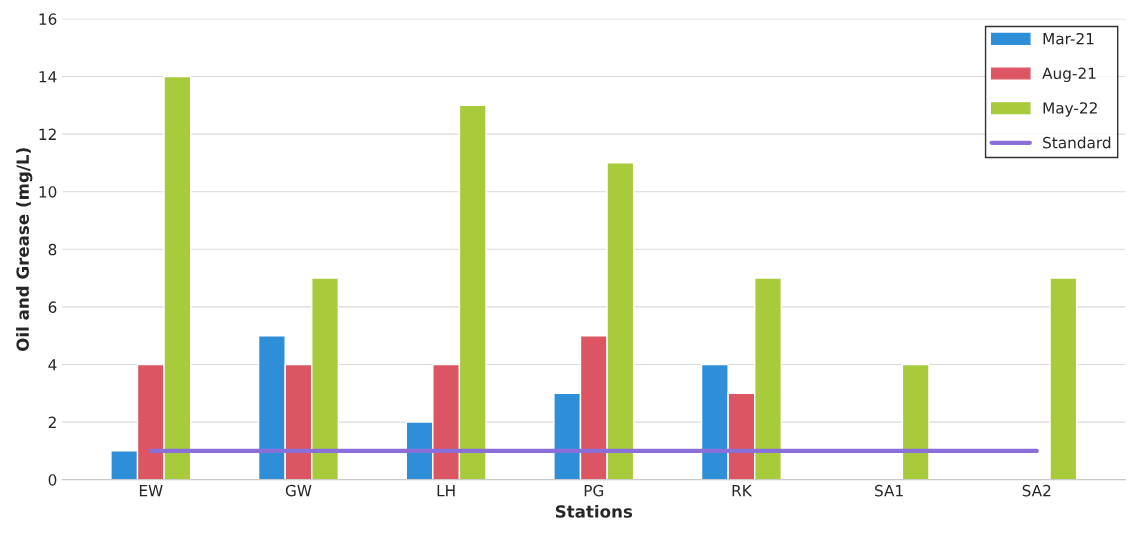  I want to click on x-tick-label: PG, so click(594, 490).